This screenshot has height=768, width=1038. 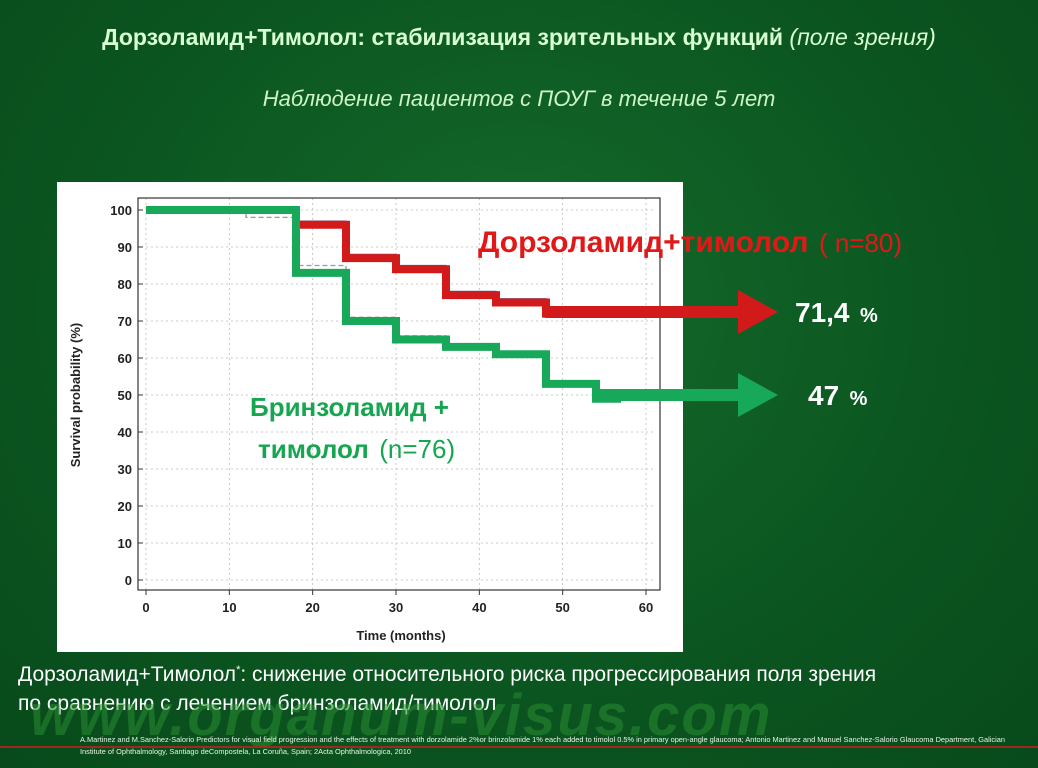 What do you see at coordinates (229, 607) in the screenshot?
I see `x-tick-label: 10` at bounding box center [229, 607].